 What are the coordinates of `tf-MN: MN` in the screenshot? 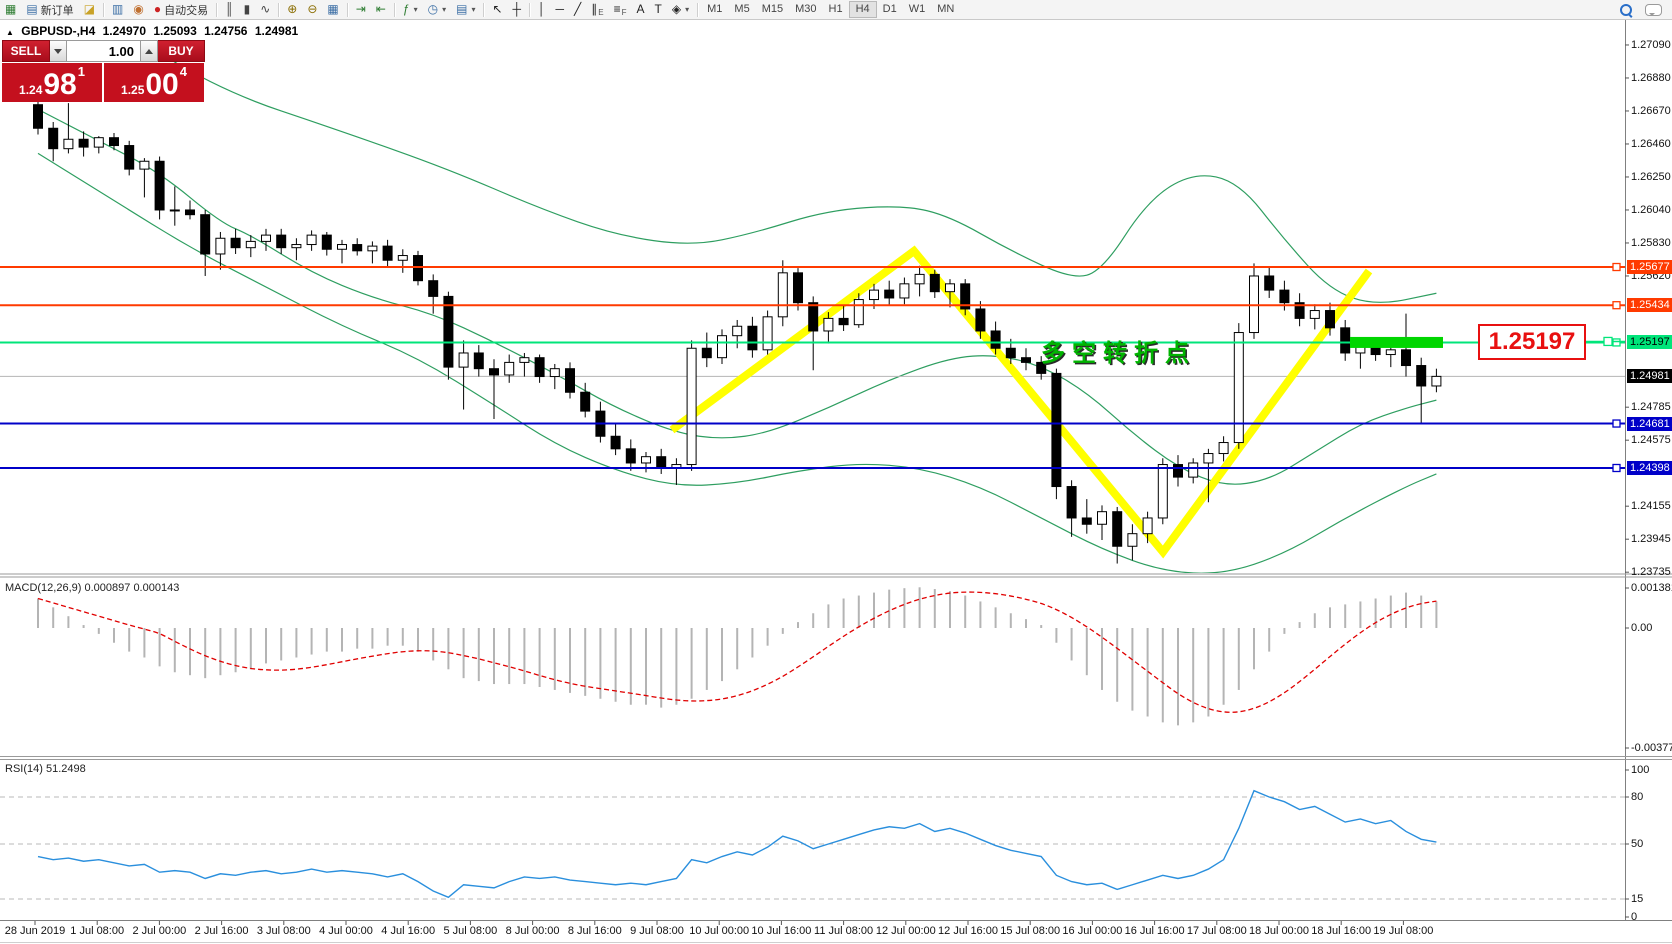 It's located at (946, 9).